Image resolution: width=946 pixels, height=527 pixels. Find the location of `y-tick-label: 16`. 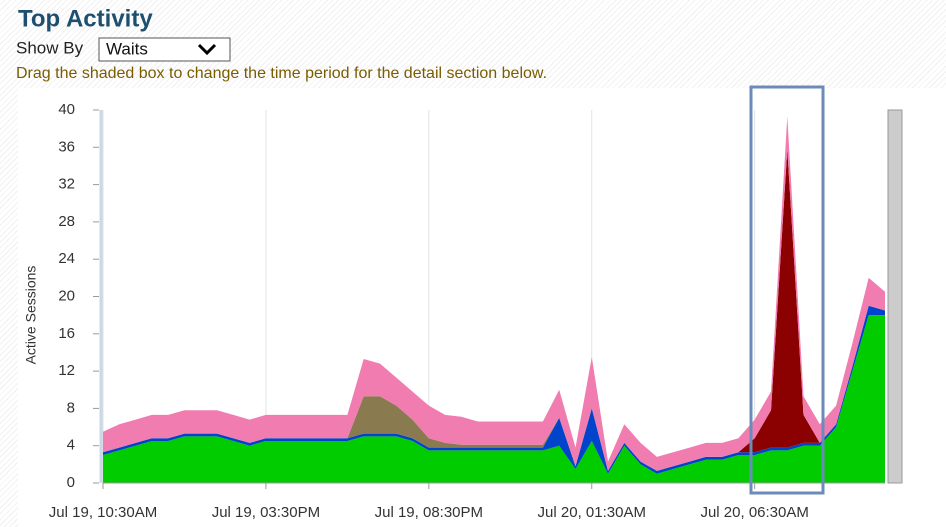

y-tick-label: 16 is located at coordinates (66, 333).